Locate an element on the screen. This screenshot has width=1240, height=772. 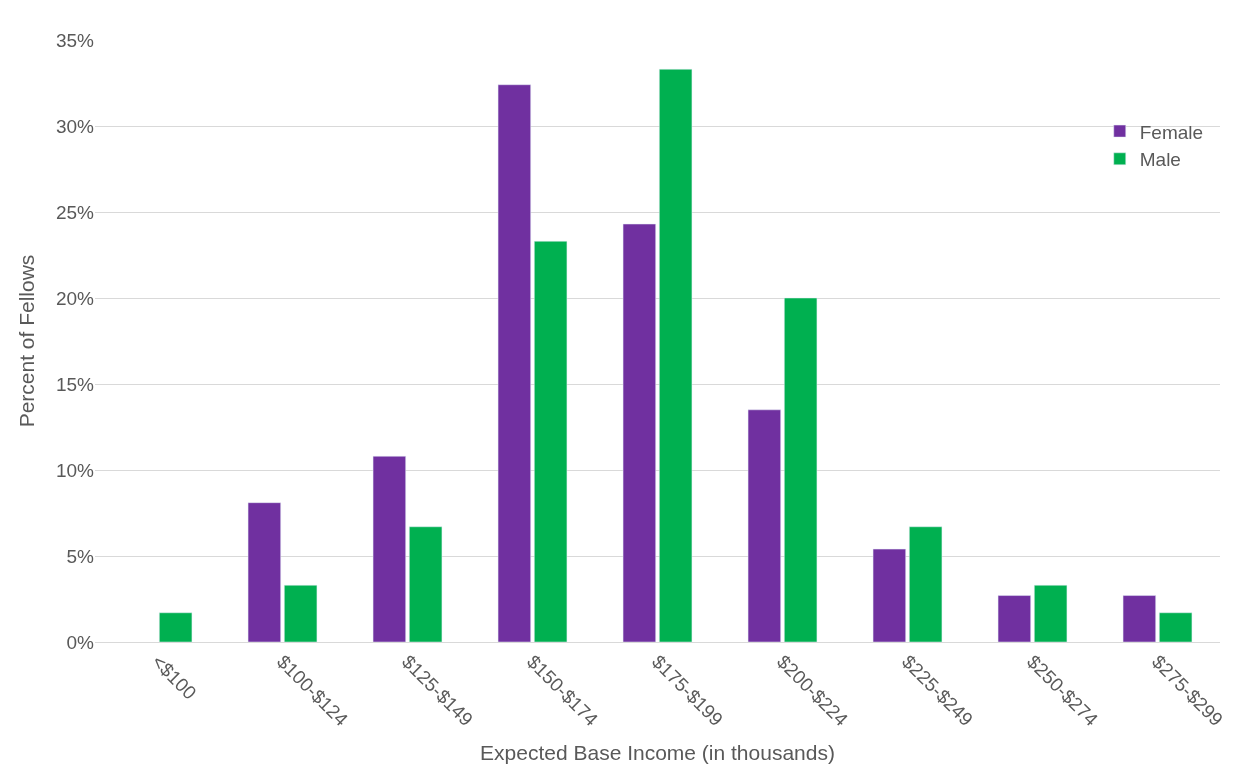
legend-label: Female is located at coordinates (1171, 132).